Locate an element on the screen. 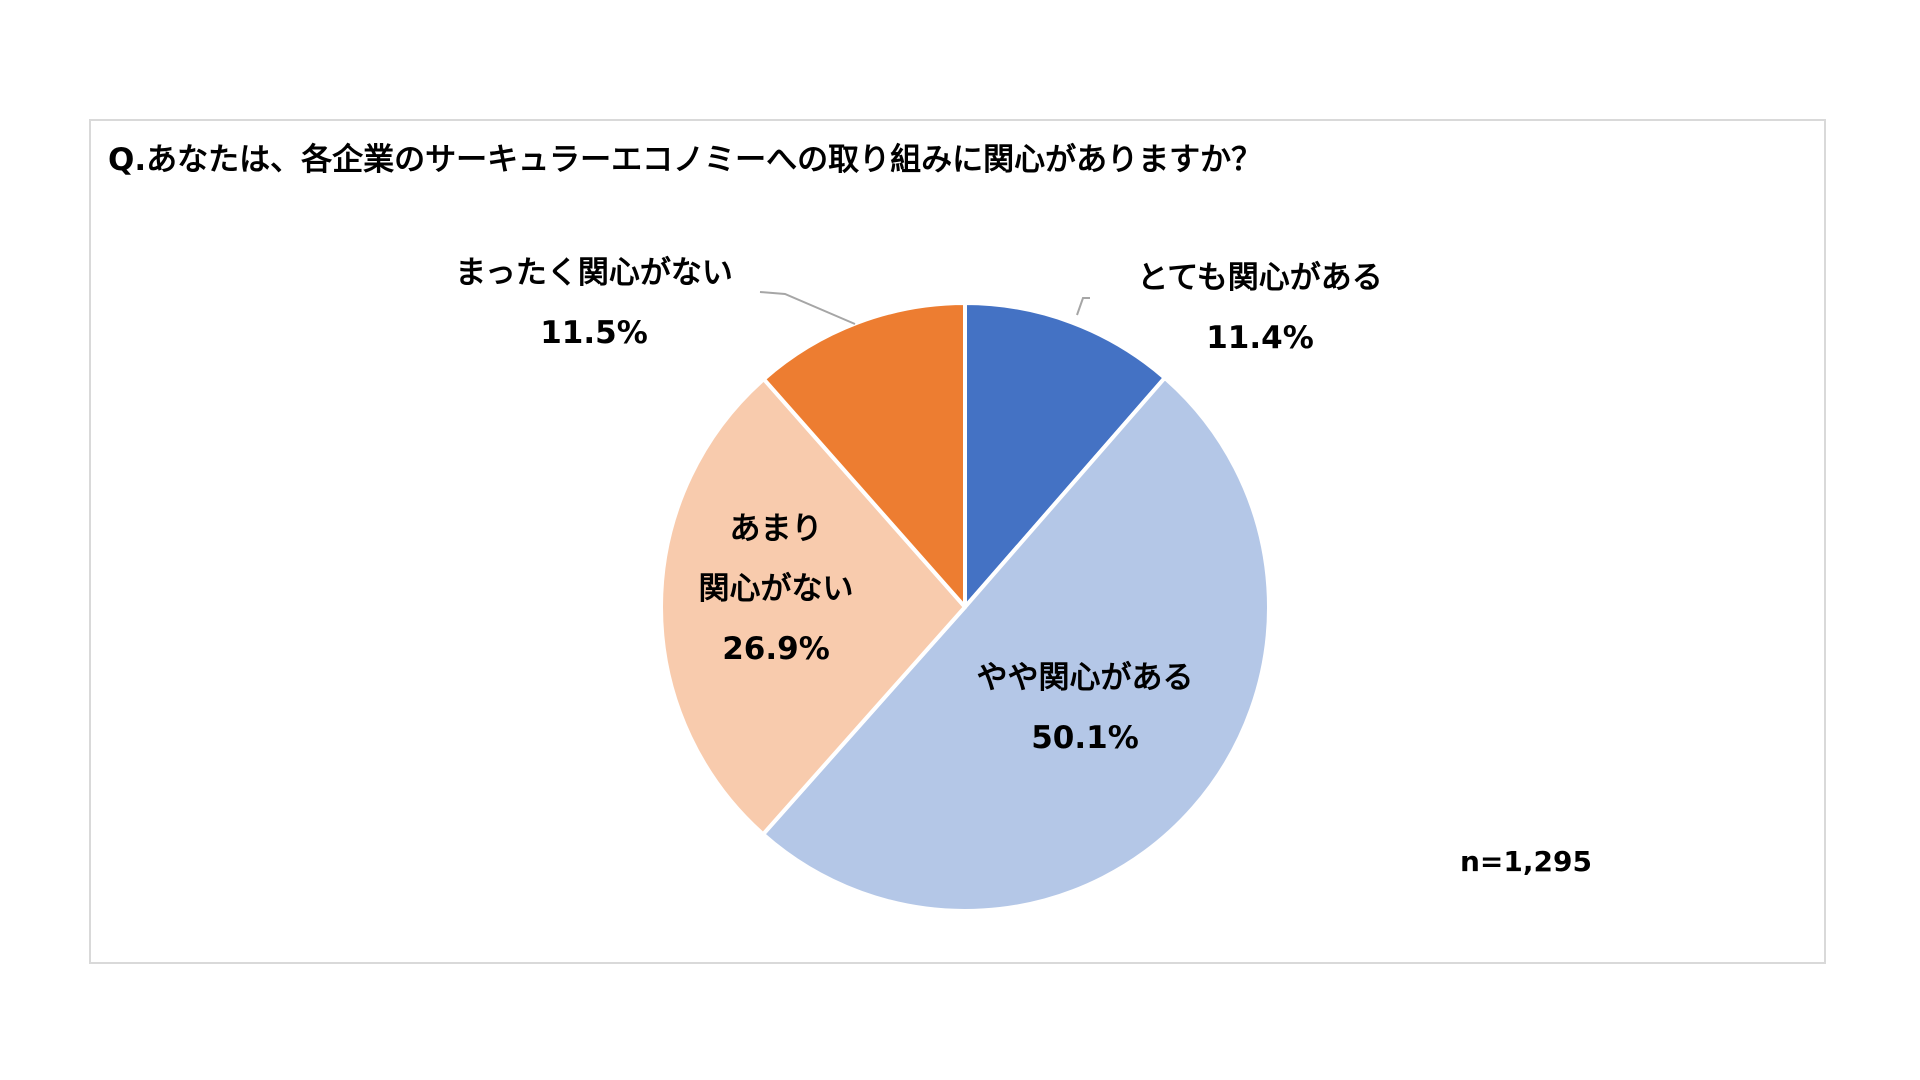 This screenshot has height=1080, width=1920. chart-title: Q.あなたは、各企業のサーキュラーエコノミーへの取り組みに関心がありますか？ is located at coordinates (685, 160).